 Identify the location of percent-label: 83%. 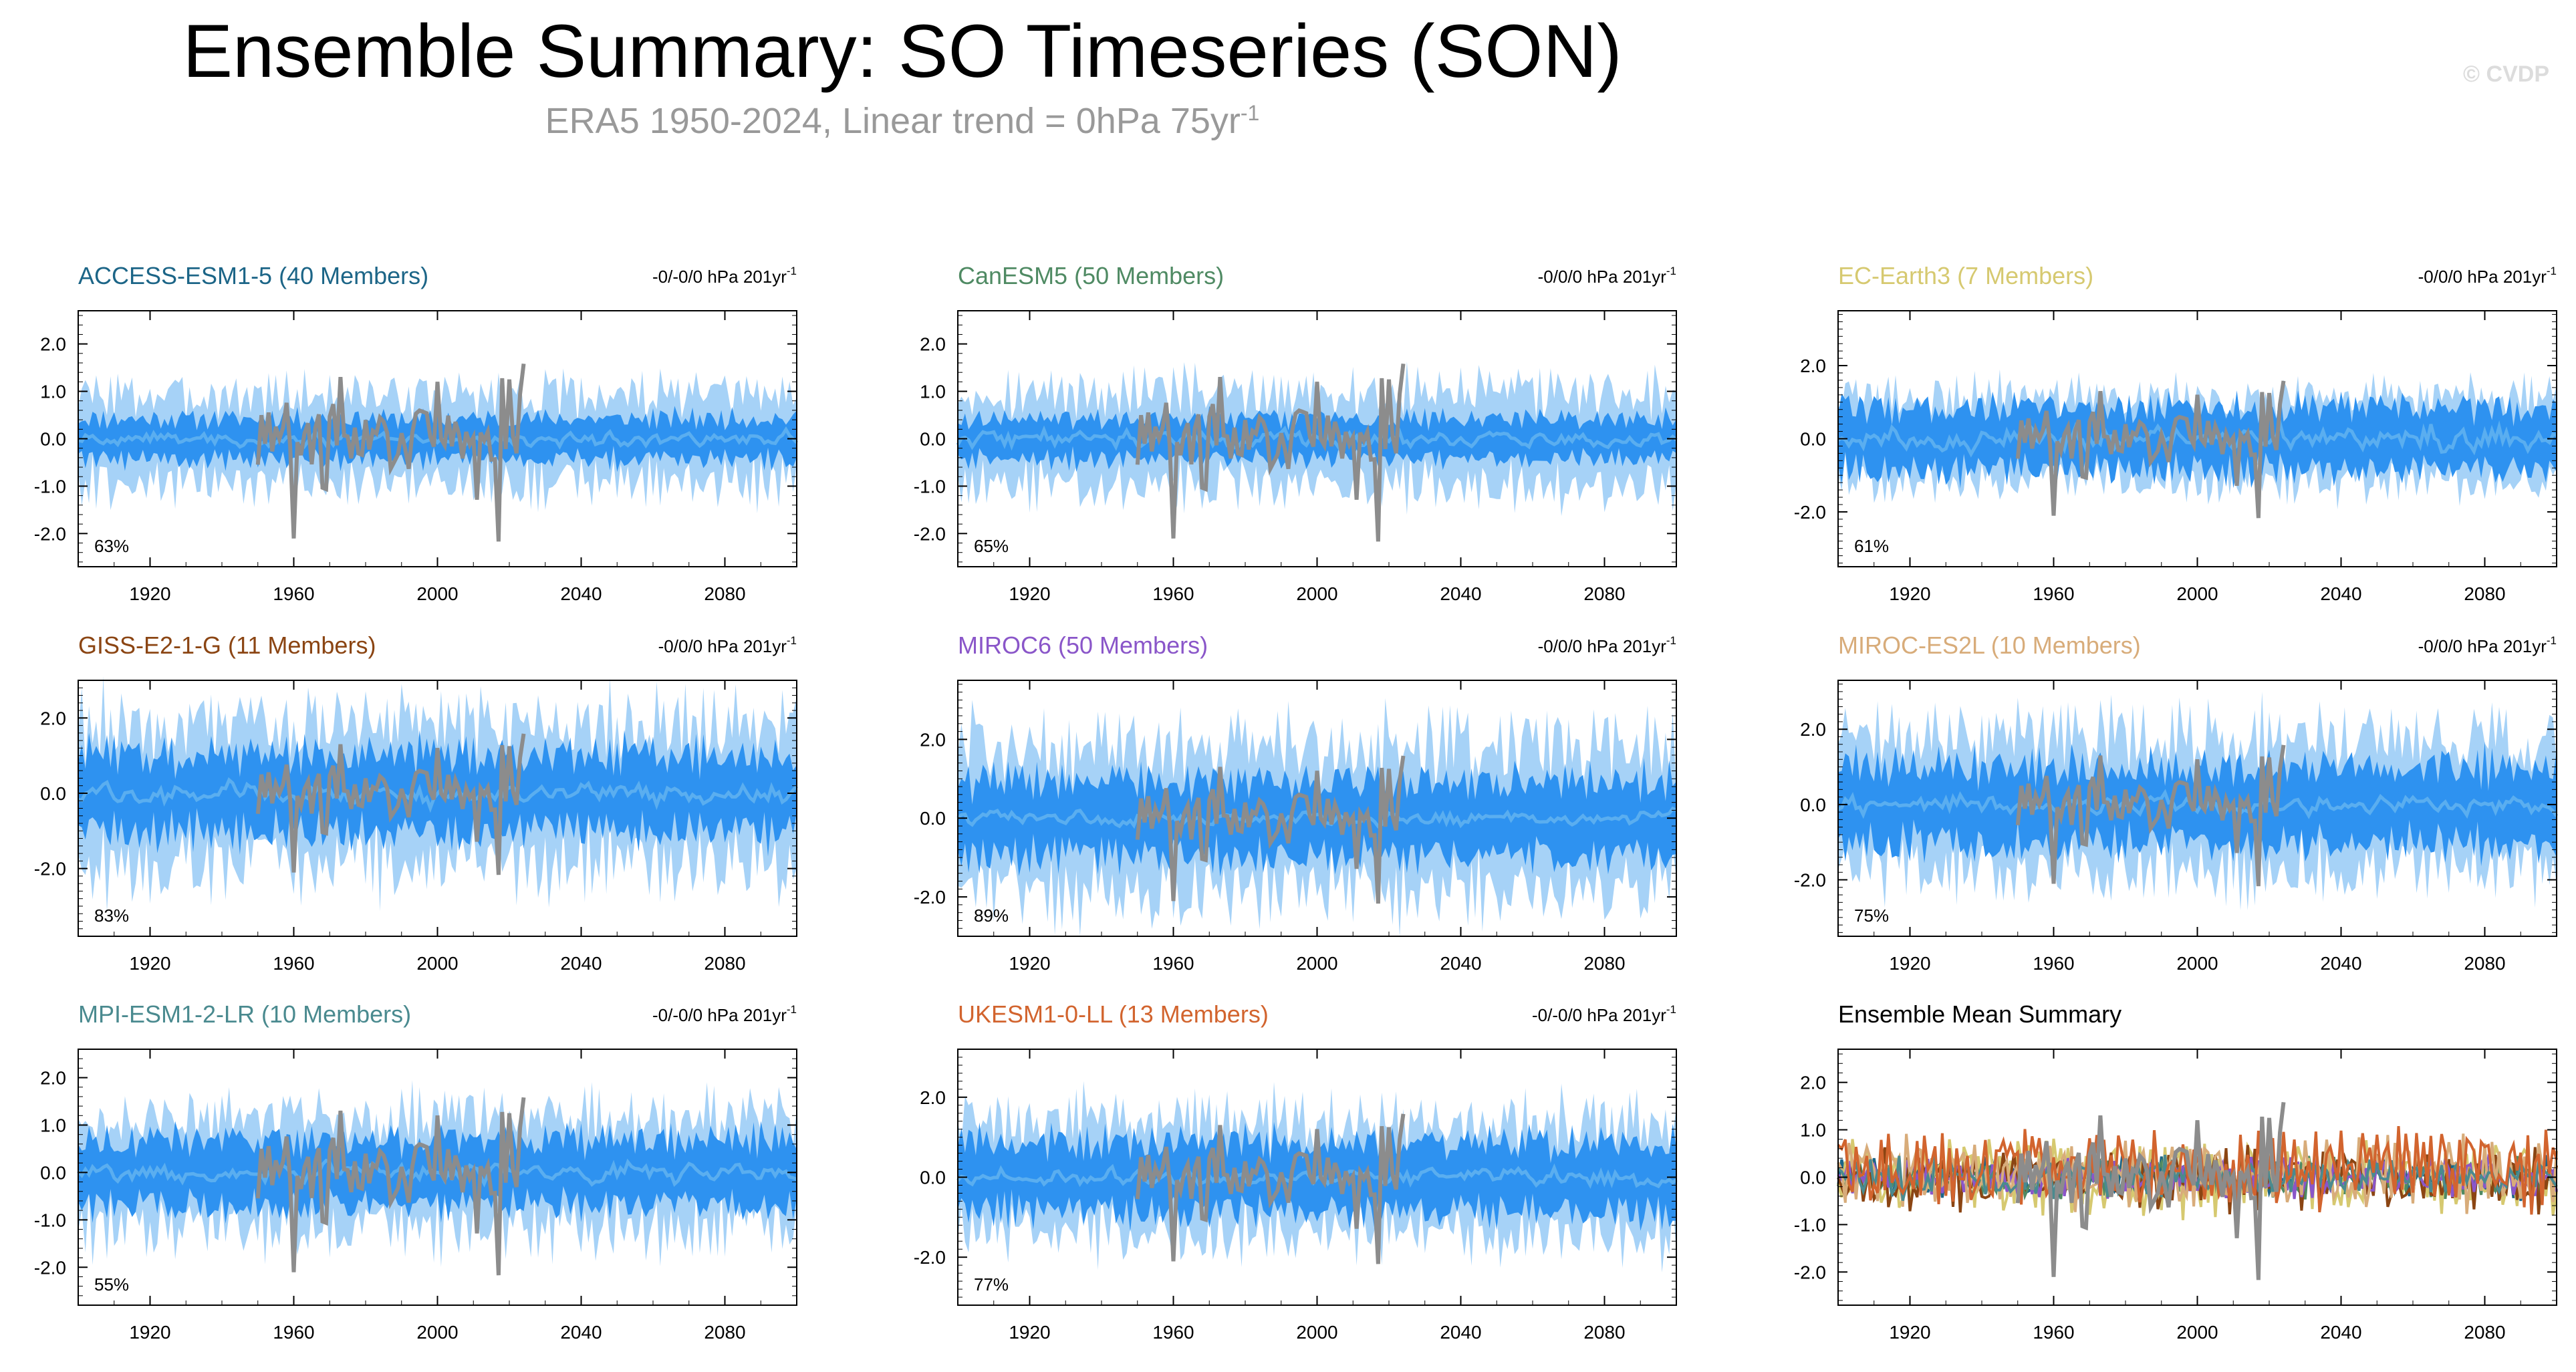
(111, 916).